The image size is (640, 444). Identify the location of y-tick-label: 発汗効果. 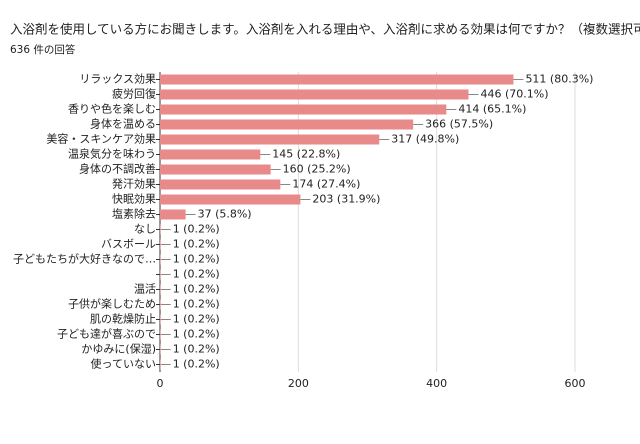
(134, 184).